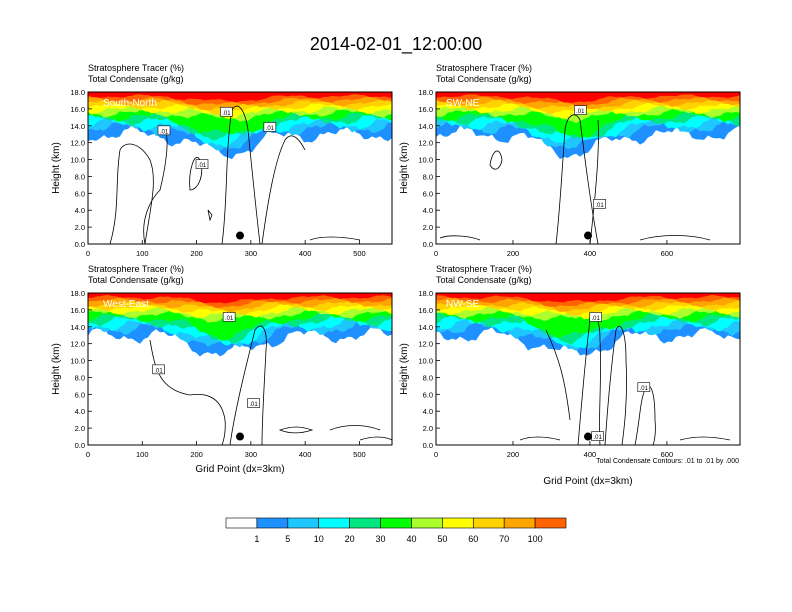  I want to click on colorbar-label: 5, so click(287, 539).